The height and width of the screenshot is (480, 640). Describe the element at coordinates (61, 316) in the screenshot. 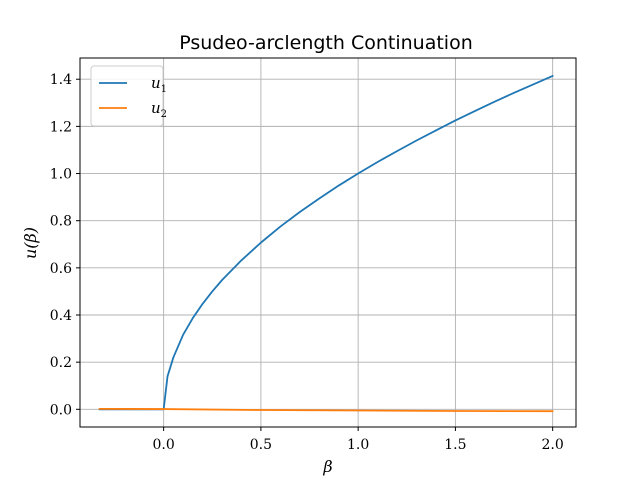

I see `y-tick-label: 0.4` at that location.